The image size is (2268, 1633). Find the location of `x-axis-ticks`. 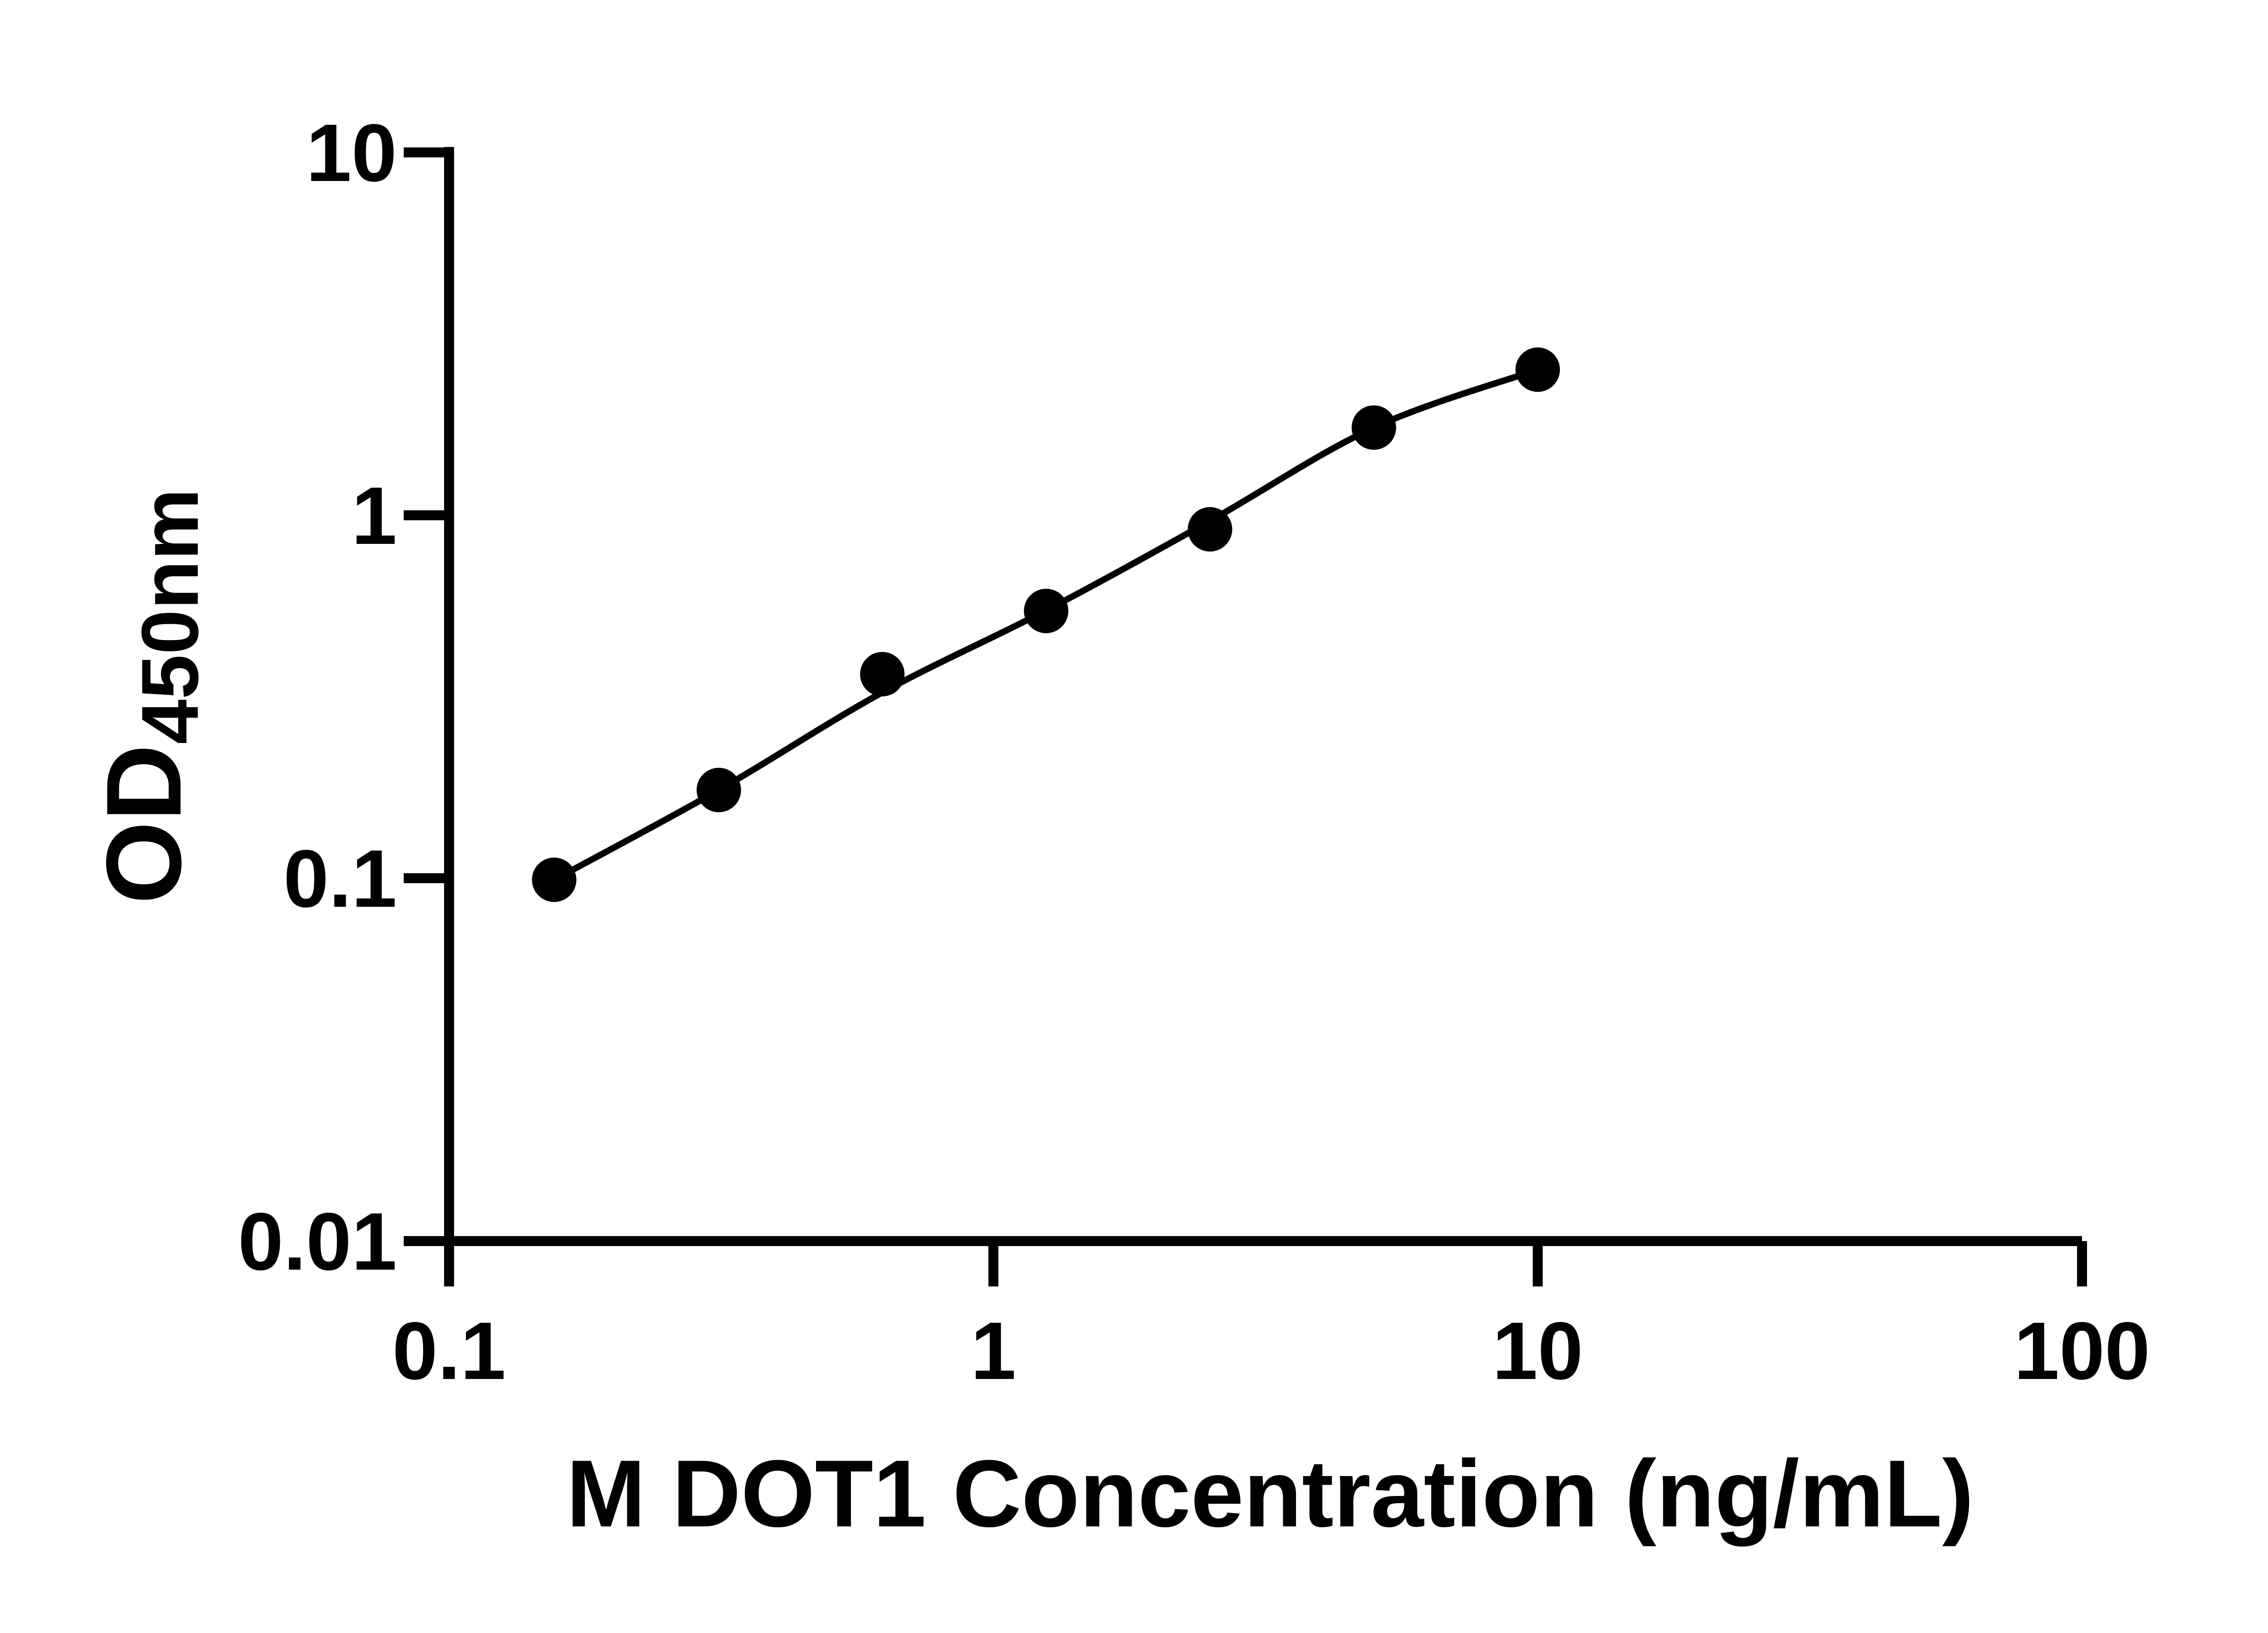

x-axis-ticks is located at coordinates (1265, 1263).